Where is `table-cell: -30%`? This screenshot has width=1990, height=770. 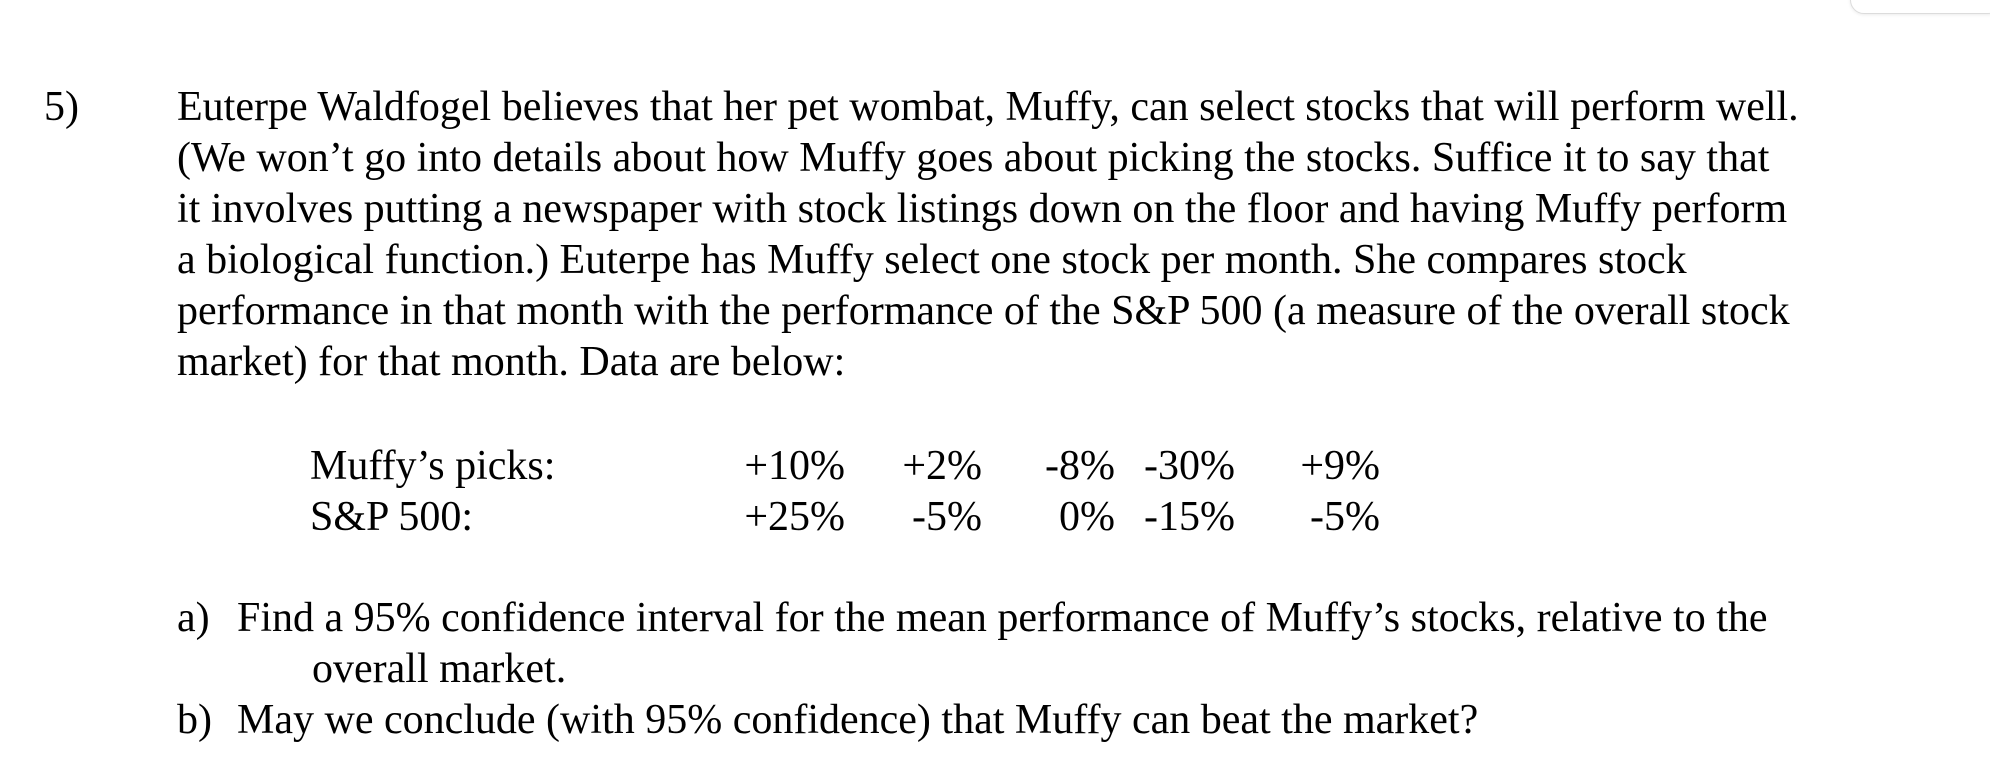 table-cell: -30% is located at coordinates (1189, 466).